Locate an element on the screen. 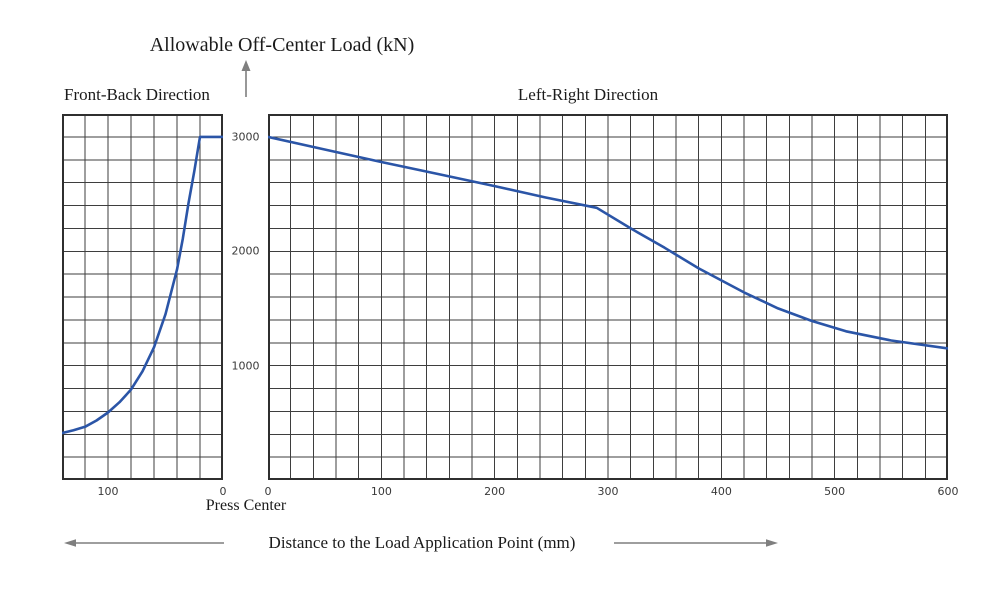 The height and width of the screenshot is (594, 1000). press-center-label: Press Center is located at coordinates (246, 505).